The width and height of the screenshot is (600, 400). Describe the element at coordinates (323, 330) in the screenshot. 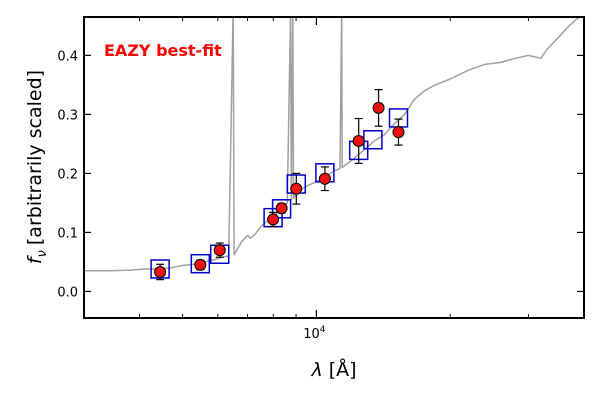

I see `x-tick-label-exponent-0: 4` at that location.